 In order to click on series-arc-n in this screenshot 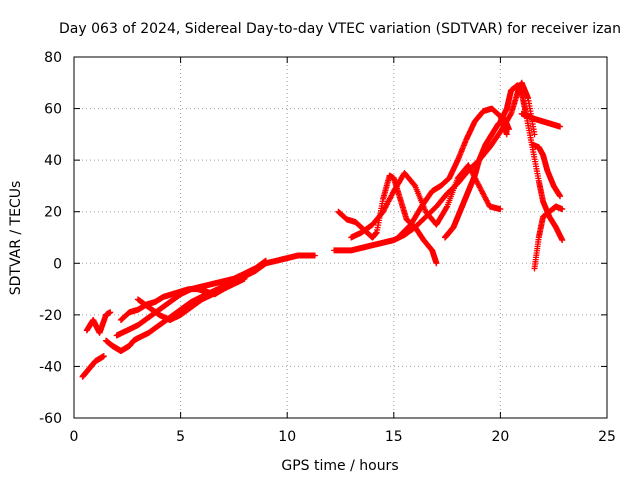, I will do `click(546, 170)`.